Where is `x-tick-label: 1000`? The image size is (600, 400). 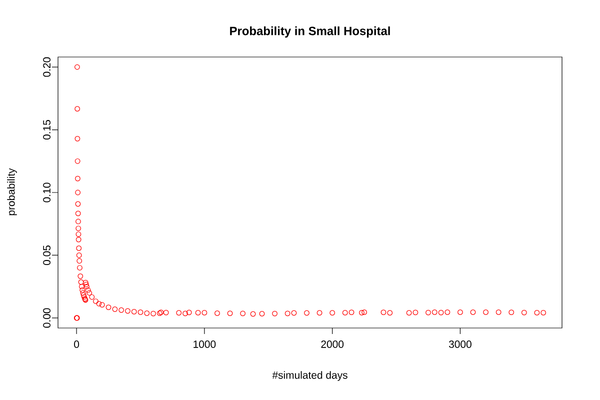 x-tick-label: 1000 is located at coordinates (205, 344).